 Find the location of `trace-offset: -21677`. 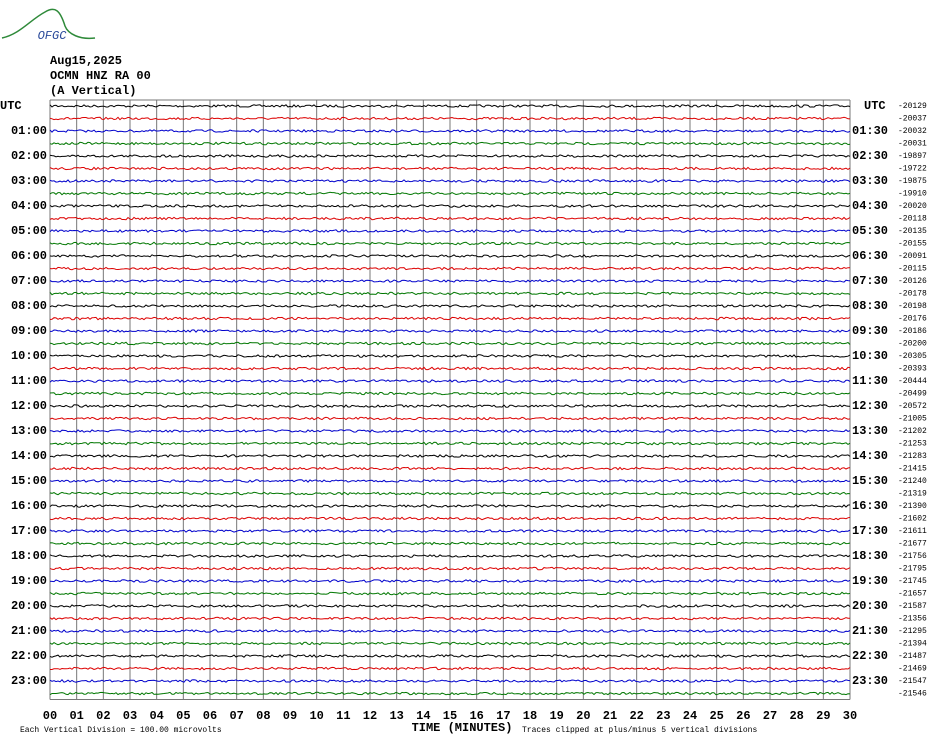

trace-offset: -21677 is located at coordinates (912, 544).